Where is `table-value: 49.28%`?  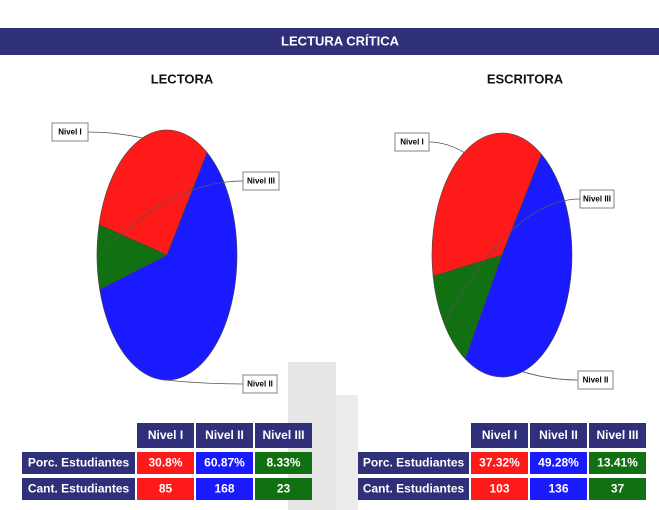
table-value: 49.28% is located at coordinates (558, 463).